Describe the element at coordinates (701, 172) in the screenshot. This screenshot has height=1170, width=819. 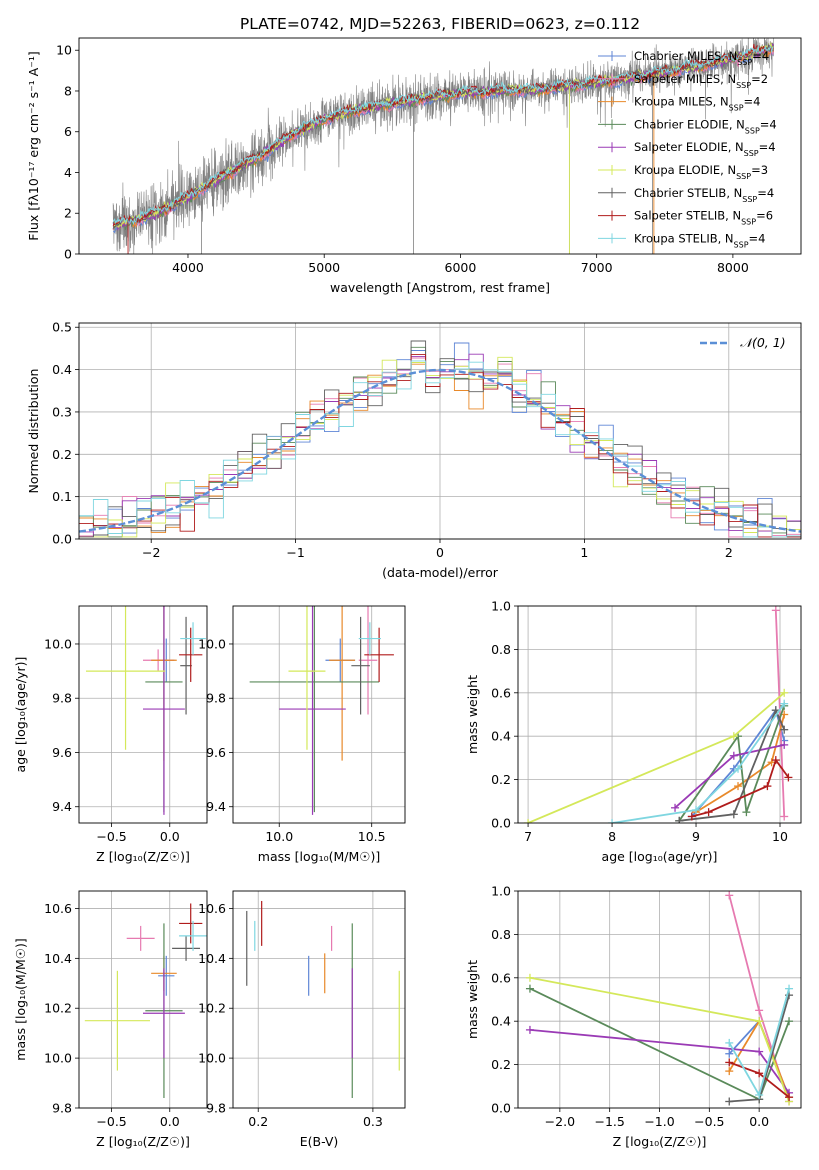
I see `legend-entry: Kroupa ELODIE, NSSP=3` at that location.